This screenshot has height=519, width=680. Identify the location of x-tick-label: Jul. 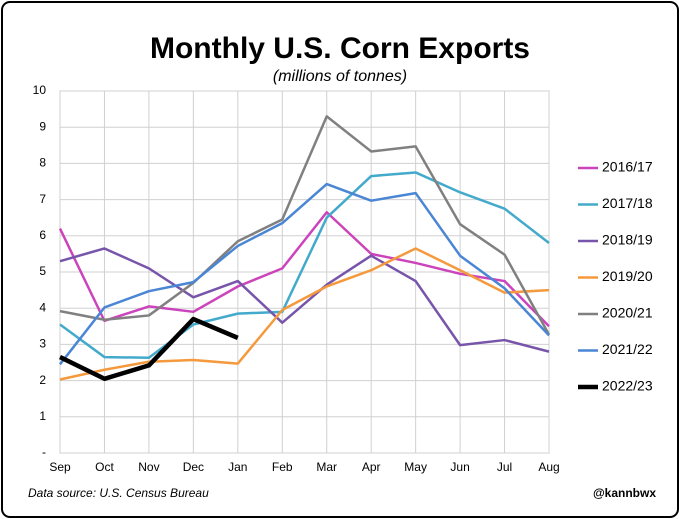
(504, 467).